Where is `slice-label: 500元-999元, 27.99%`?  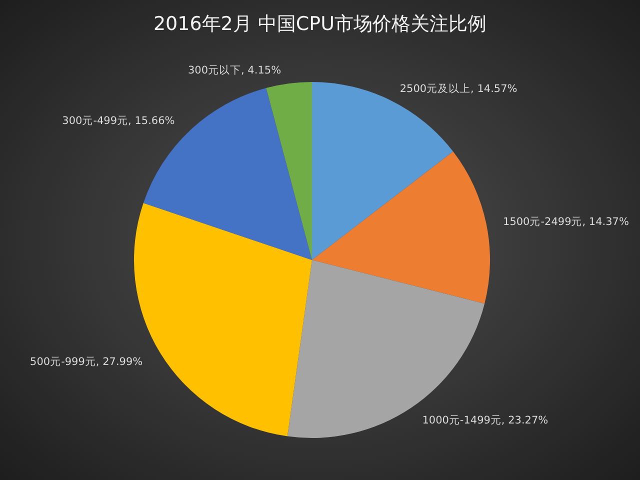 slice-label: 500元-999元, 27.99% is located at coordinates (86, 362).